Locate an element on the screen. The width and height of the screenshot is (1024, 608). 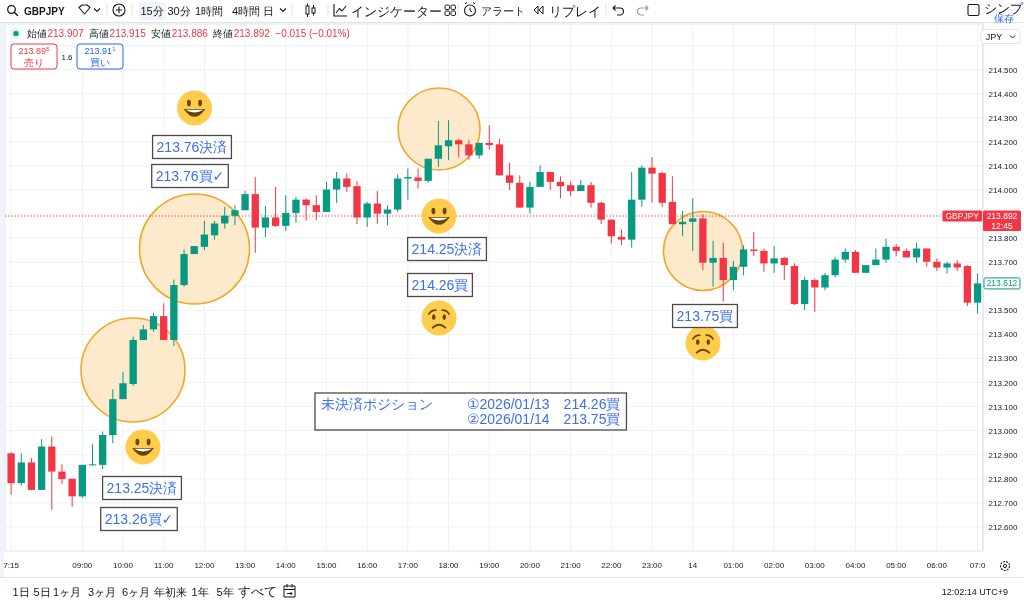
note: 213.75買 is located at coordinates (705, 316).